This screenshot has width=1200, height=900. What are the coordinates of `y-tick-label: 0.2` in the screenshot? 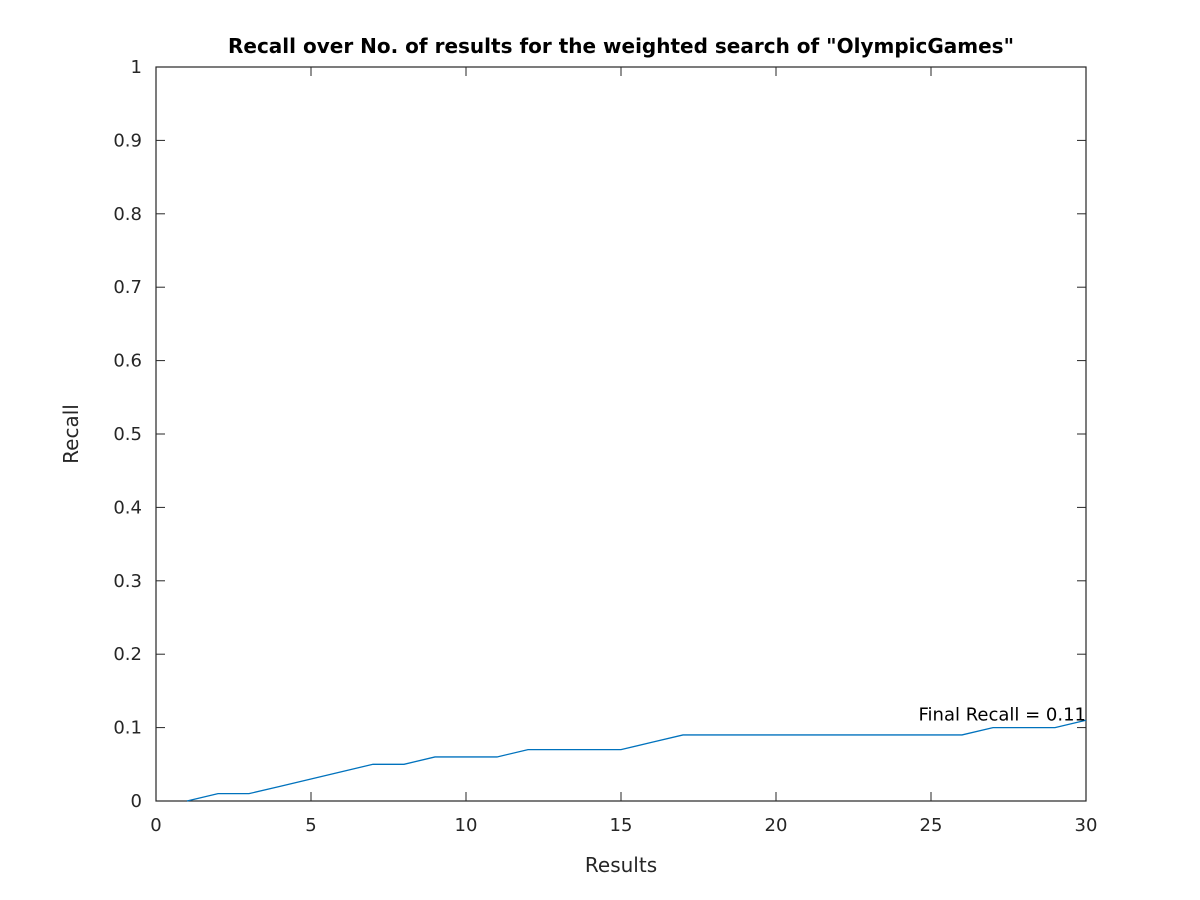 It's located at (127, 654).